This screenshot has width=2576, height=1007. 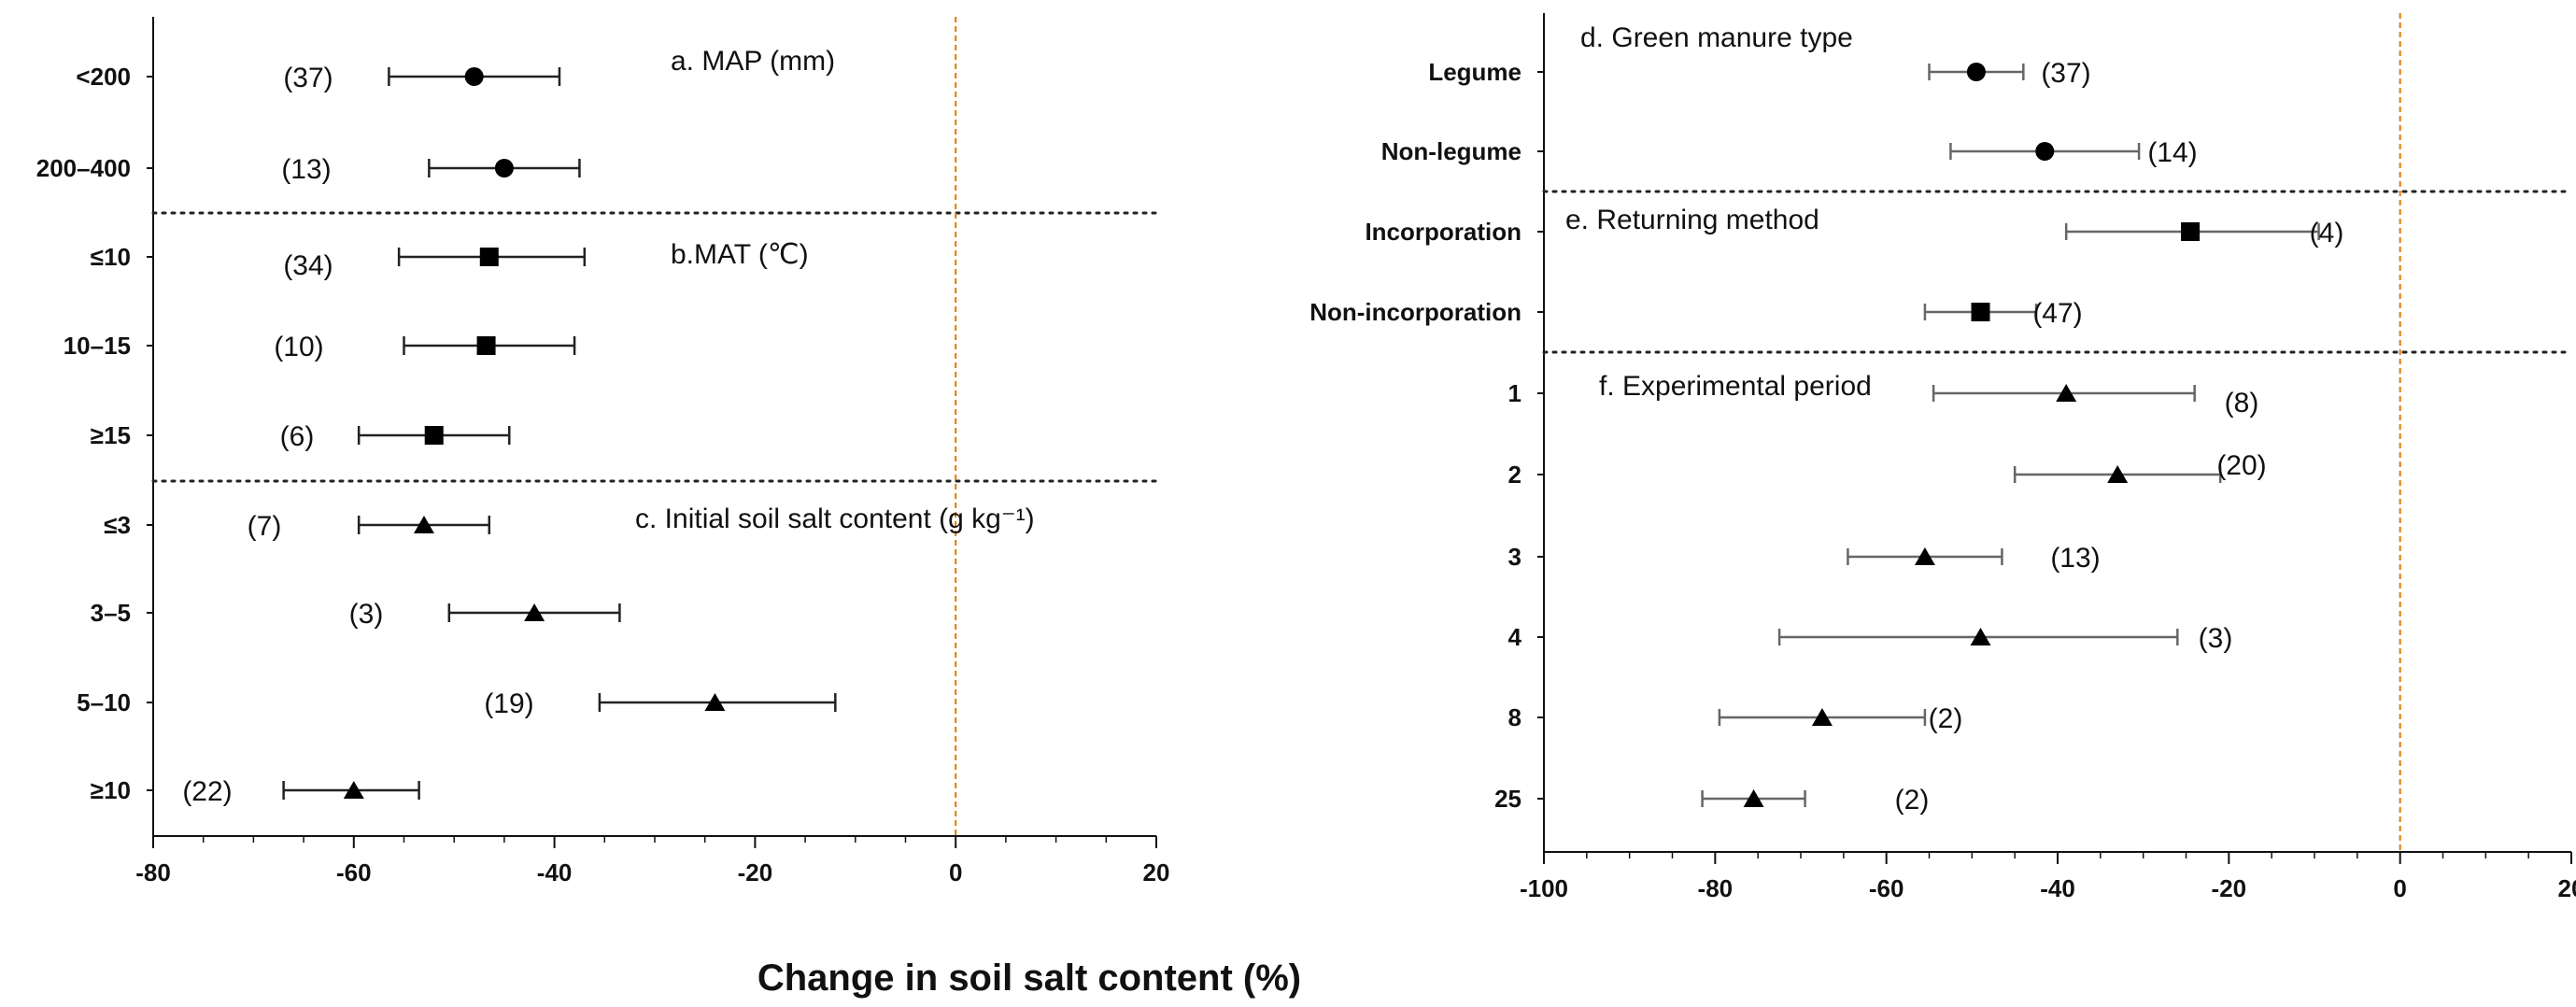 What do you see at coordinates (1515, 475) in the screenshot?
I see `category-label: 2` at bounding box center [1515, 475].